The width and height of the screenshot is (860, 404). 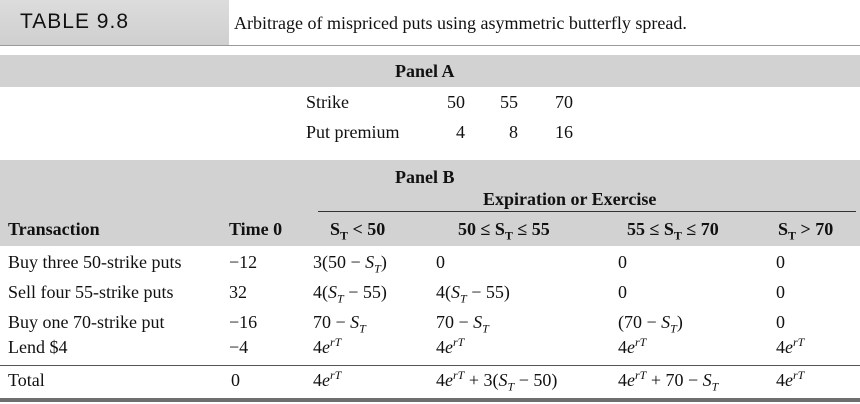 What do you see at coordinates (74, 21) in the screenshot?
I see `table-label: TABLE 9.8` at bounding box center [74, 21].